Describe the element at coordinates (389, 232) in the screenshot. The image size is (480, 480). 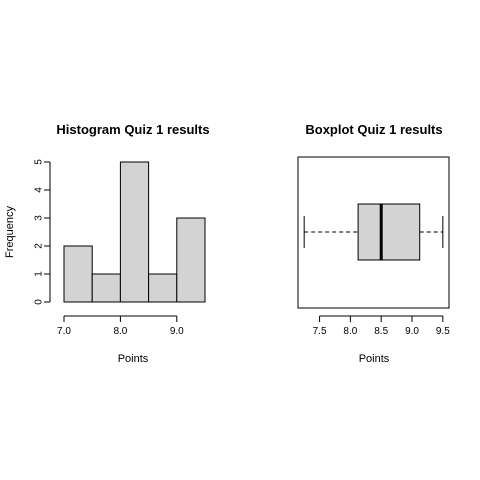
I see `boxplot-box` at that location.